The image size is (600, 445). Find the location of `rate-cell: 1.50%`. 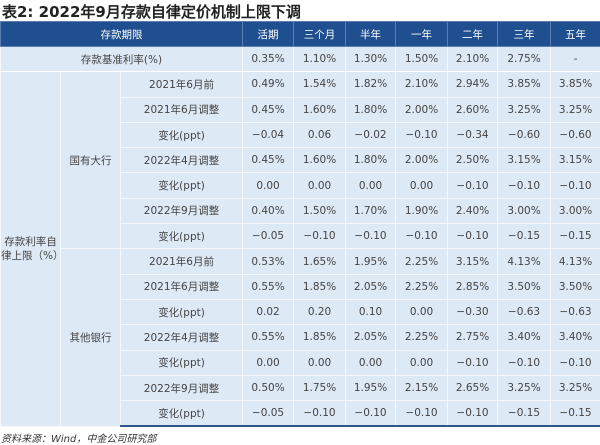

rate-cell: 1.50% is located at coordinates (320, 211).